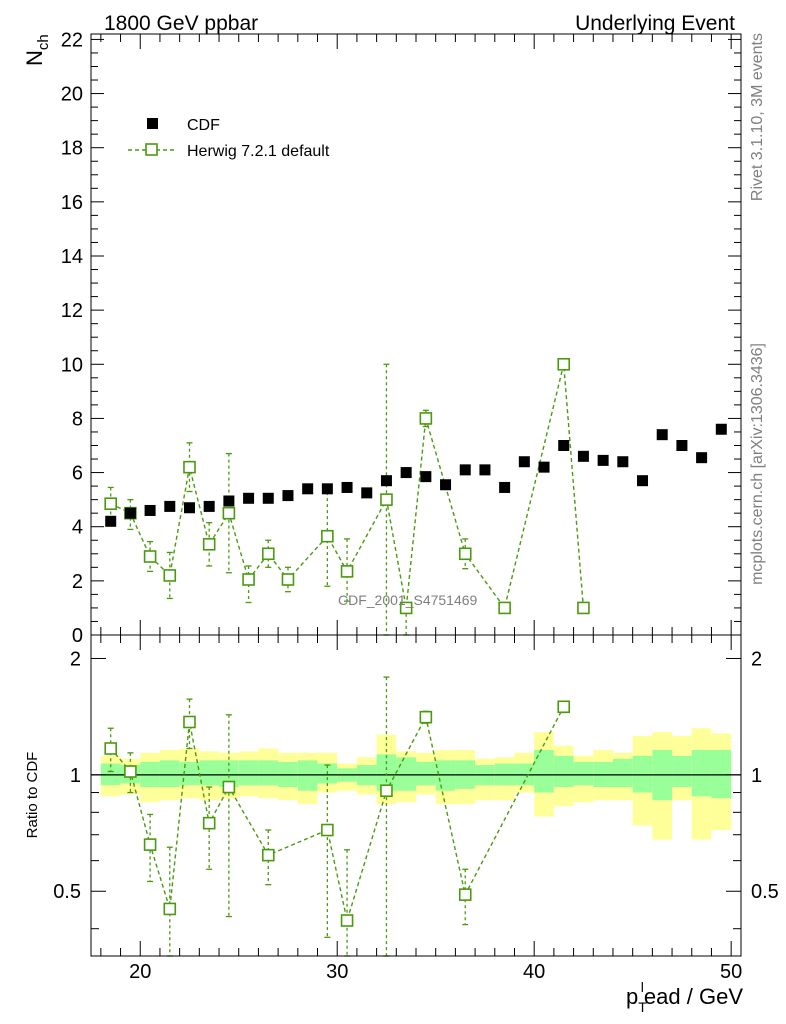 This screenshot has width=786, height=1024. I want to click on right-title: Underlying Event, so click(655, 23).